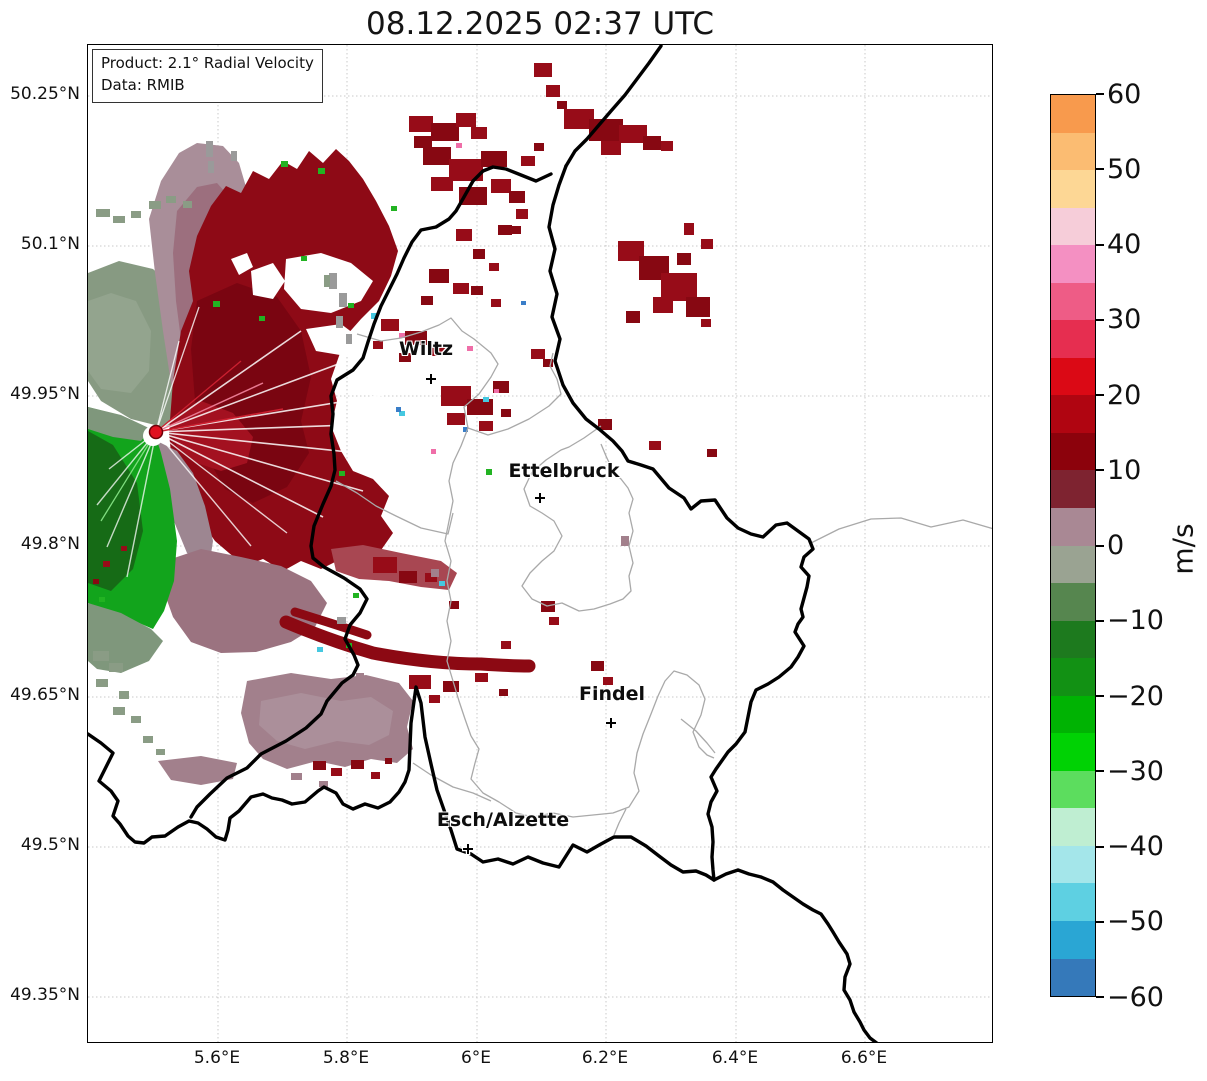  I want to click on city-label-findel: Findel, so click(612, 694).